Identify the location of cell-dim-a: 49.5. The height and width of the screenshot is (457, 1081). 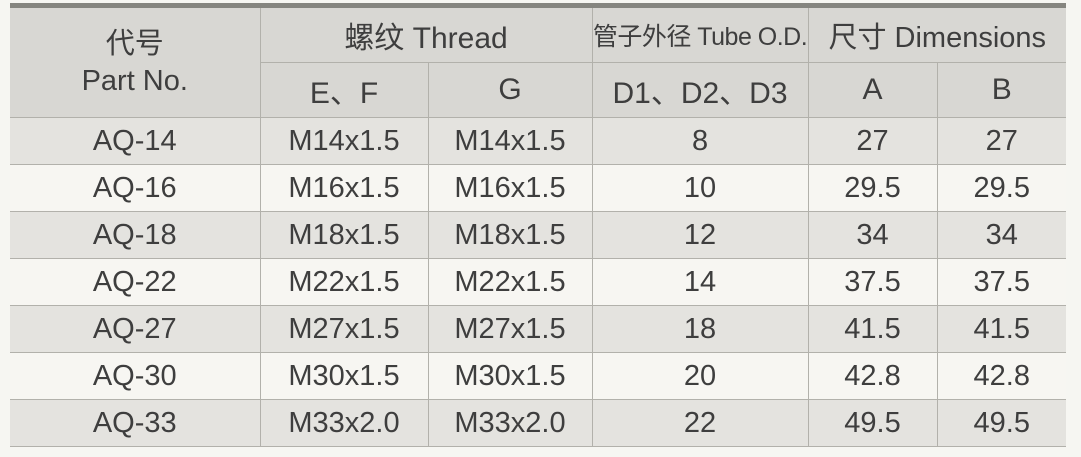
(872, 423).